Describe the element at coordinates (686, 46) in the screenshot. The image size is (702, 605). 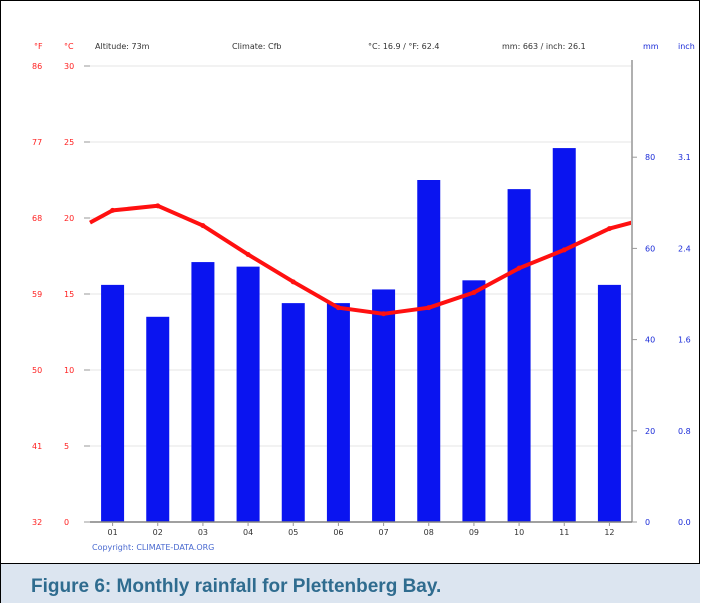
I see `unit-inch-label: inch` at that location.